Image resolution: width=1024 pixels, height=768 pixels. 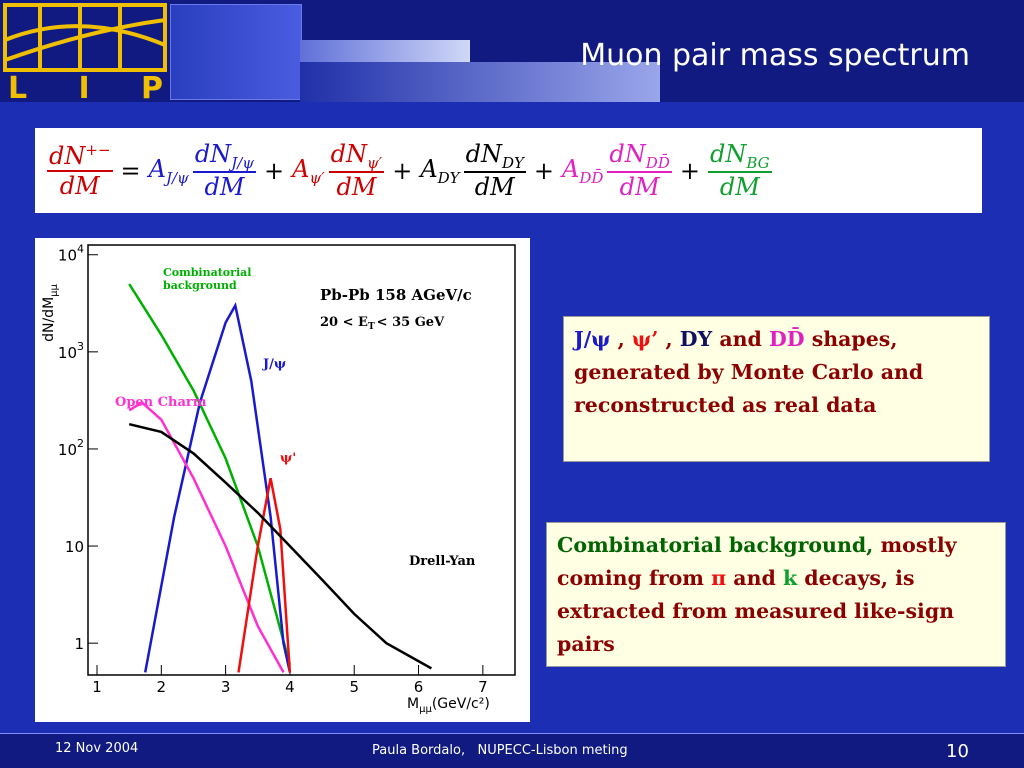 I want to click on fraction: dN+− dM, so click(x=80, y=170).